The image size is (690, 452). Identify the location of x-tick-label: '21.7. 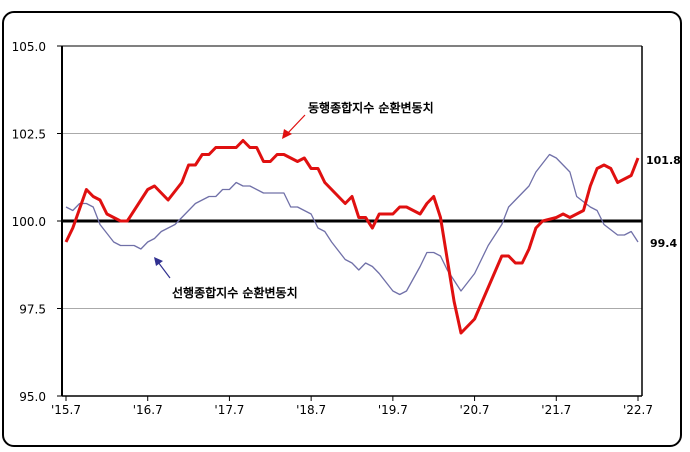
(556, 410).